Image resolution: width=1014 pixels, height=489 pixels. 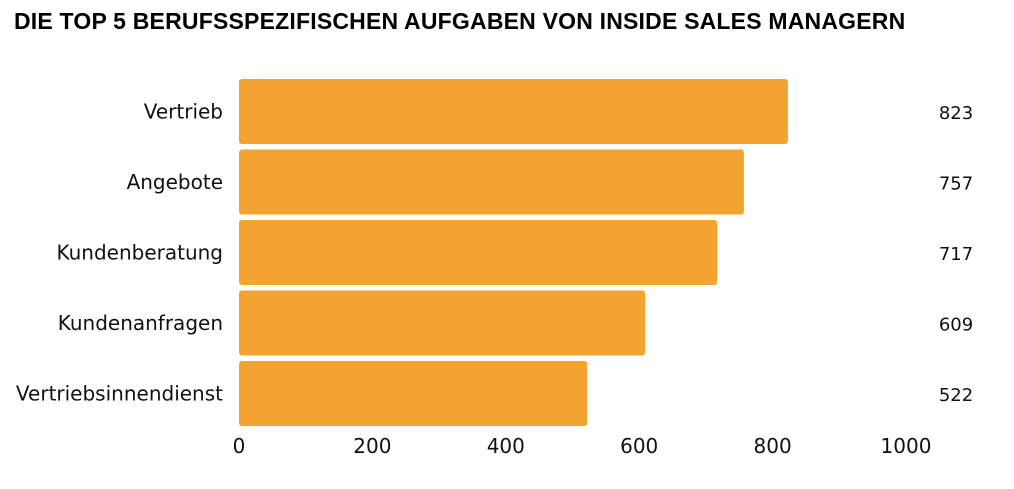 What do you see at coordinates (582, 446) in the screenshot?
I see `x-axis-ticks-layer: 0 200 400 600 800 1000` at bounding box center [582, 446].